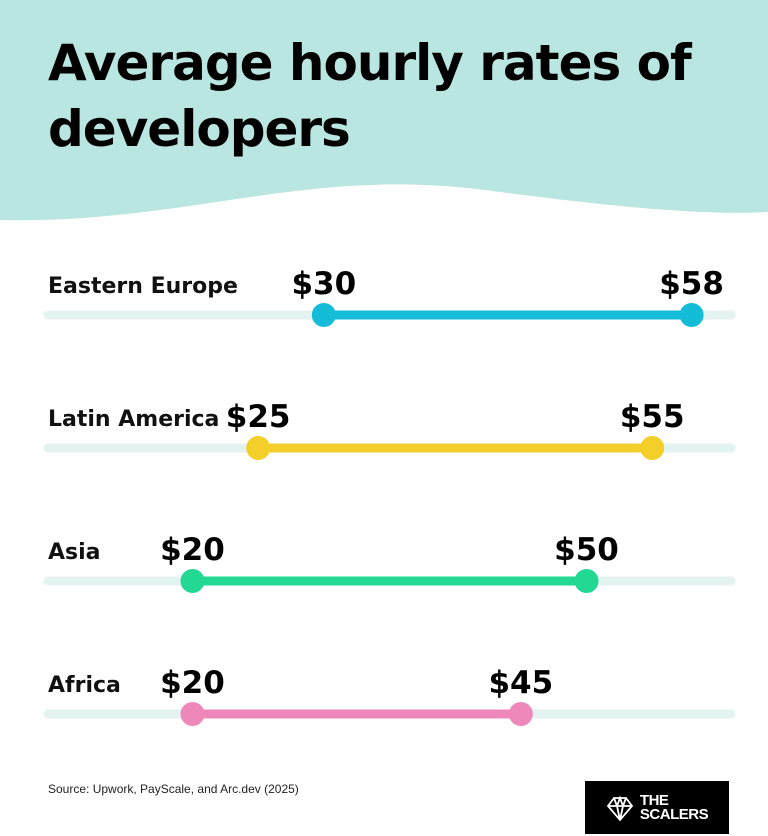 The width and height of the screenshot is (768, 836). Describe the element at coordinates (143, 286) in the screenshot. I see `category-label: Eastern Europe` at that location.